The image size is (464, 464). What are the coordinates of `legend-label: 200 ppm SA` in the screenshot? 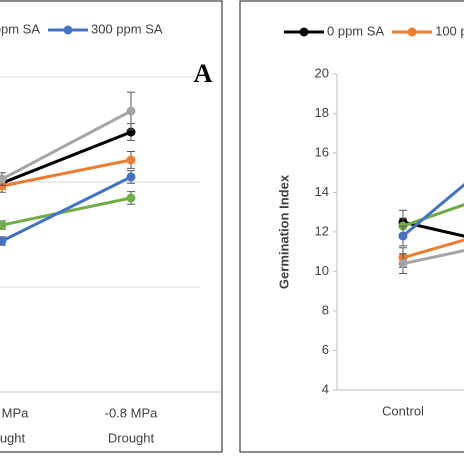 It's located at (20, 28).